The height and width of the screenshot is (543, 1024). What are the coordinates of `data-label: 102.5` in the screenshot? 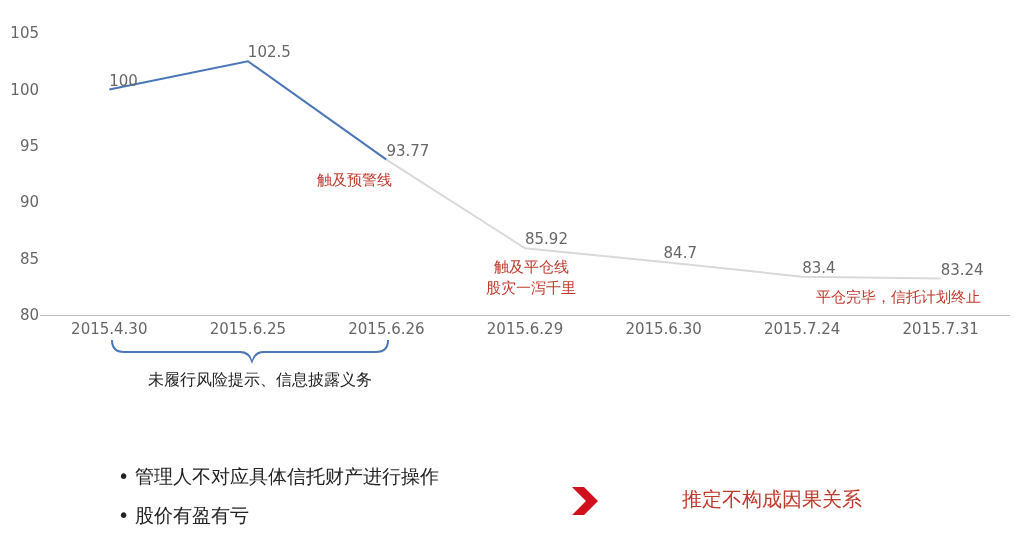 It's located at (269, 52).